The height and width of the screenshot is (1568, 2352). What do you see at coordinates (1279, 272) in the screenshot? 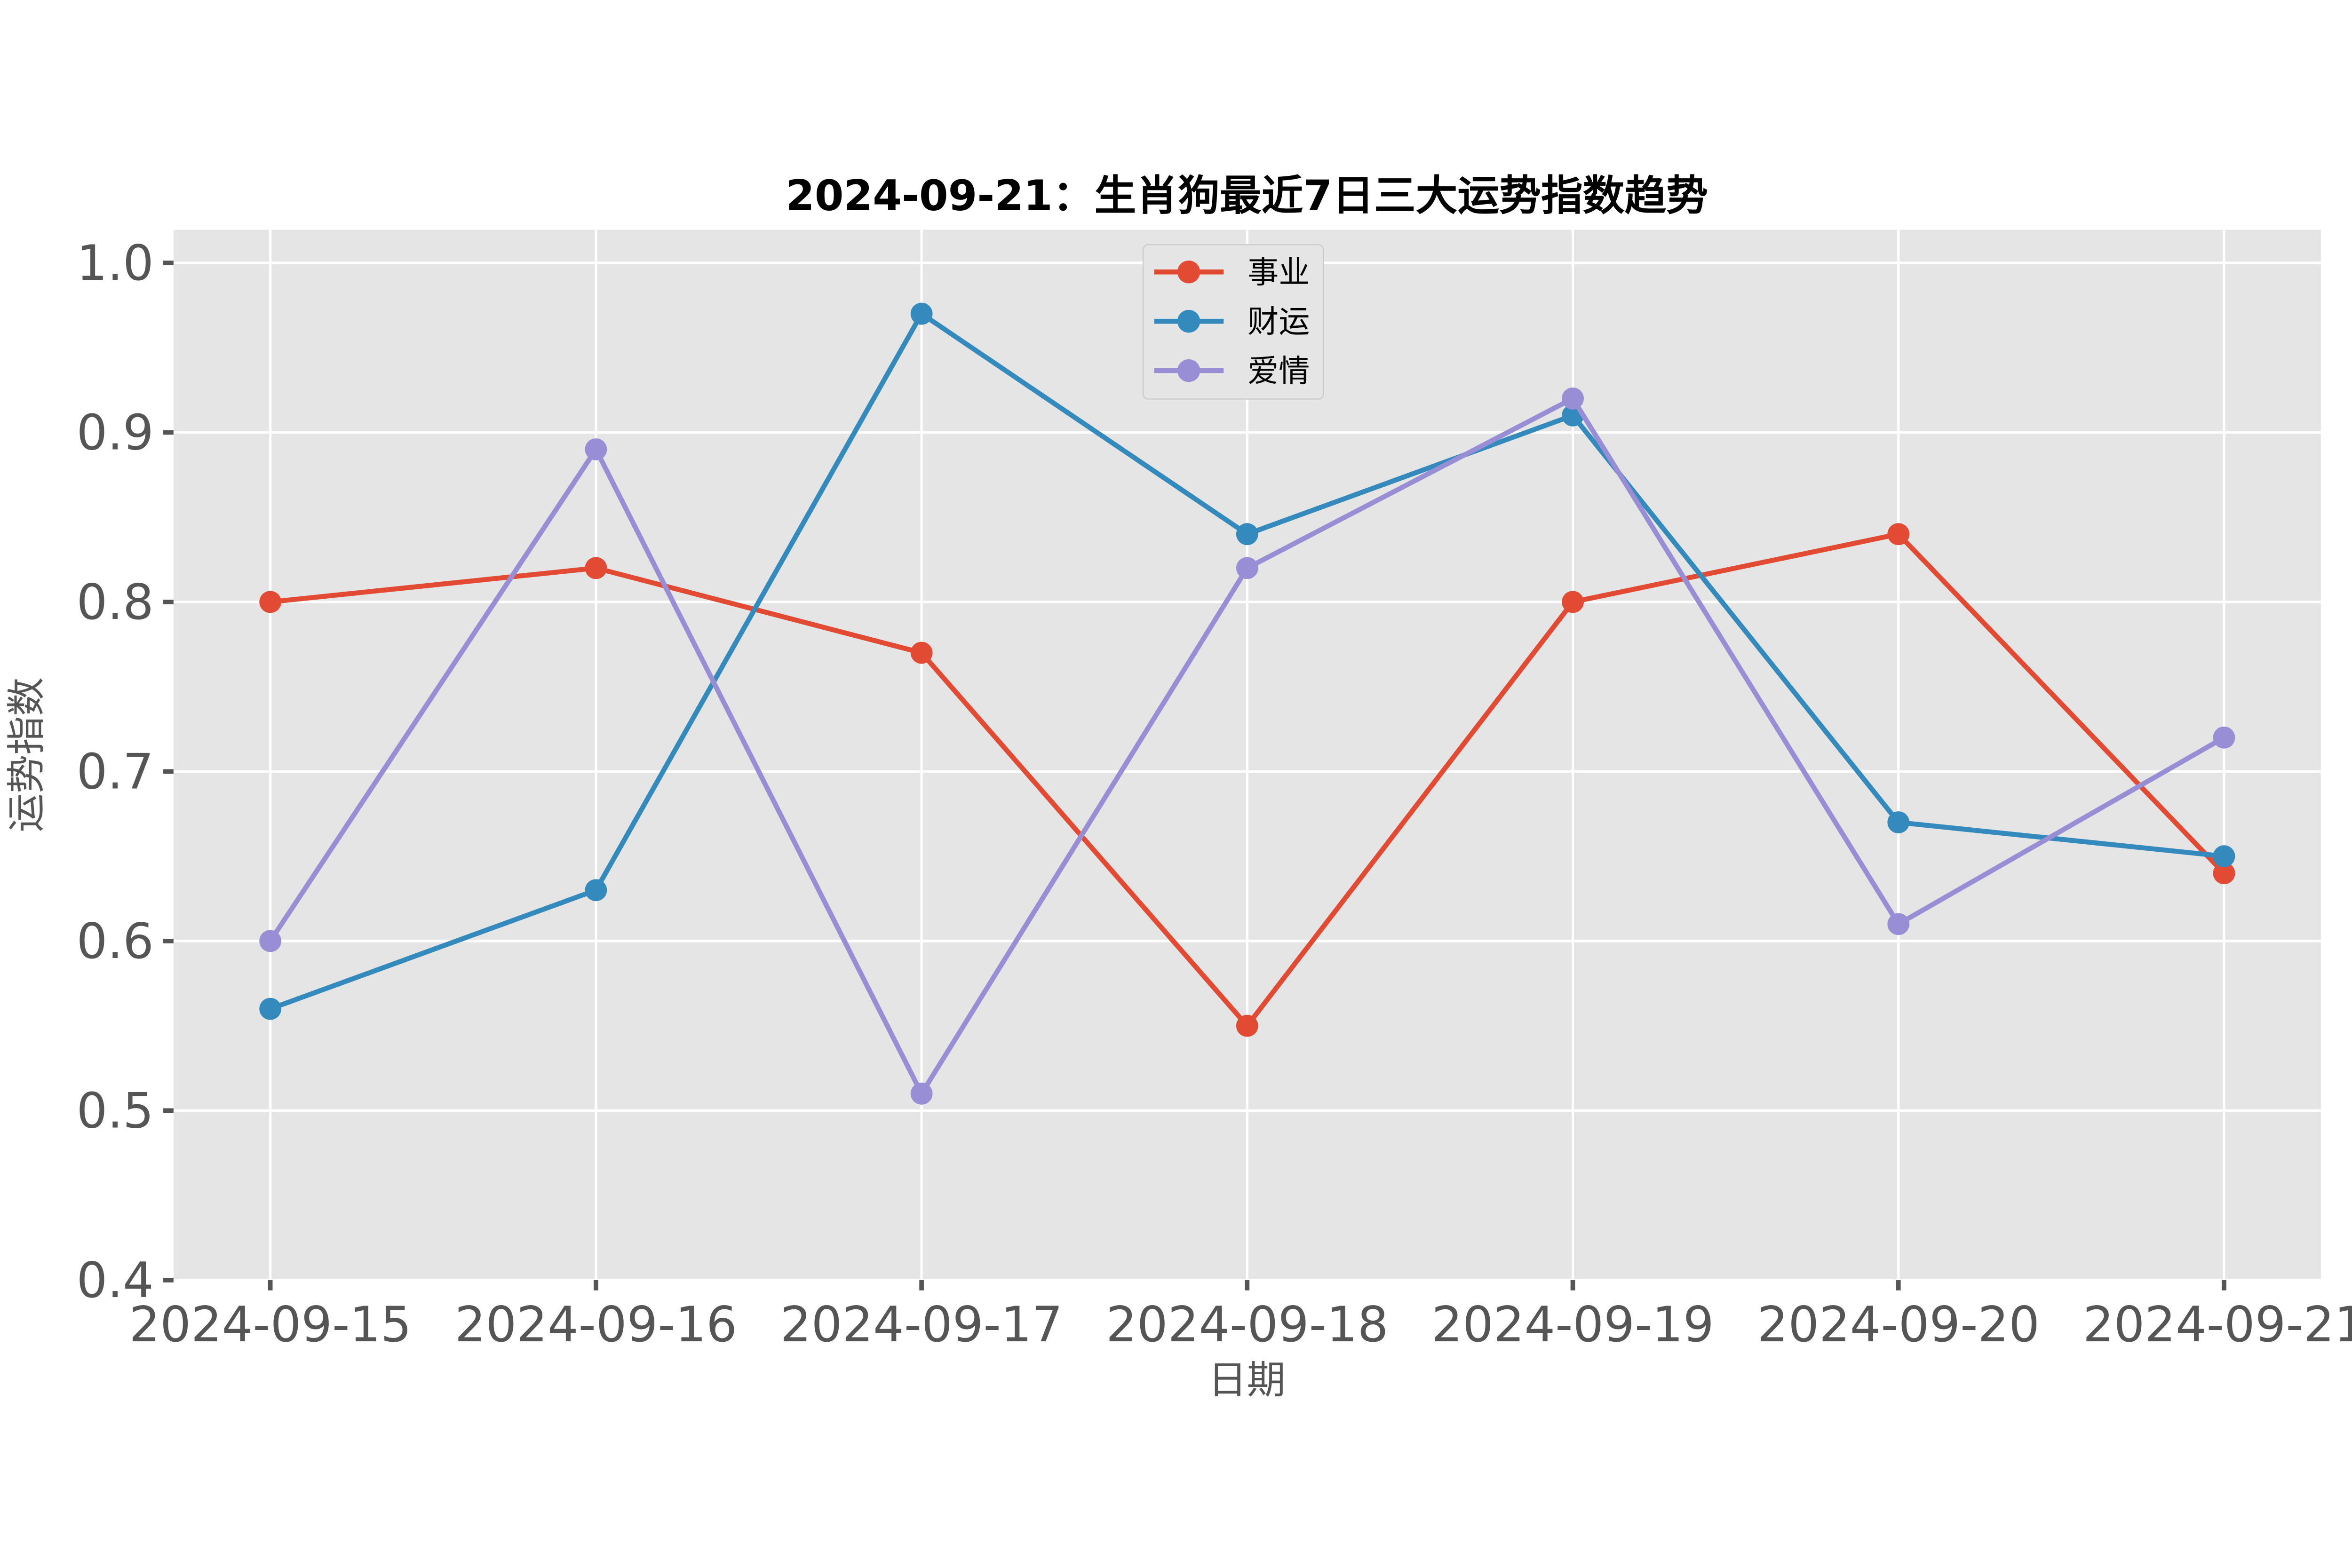
I see `legend-label: 事业` at bounding box center [1279, 272].